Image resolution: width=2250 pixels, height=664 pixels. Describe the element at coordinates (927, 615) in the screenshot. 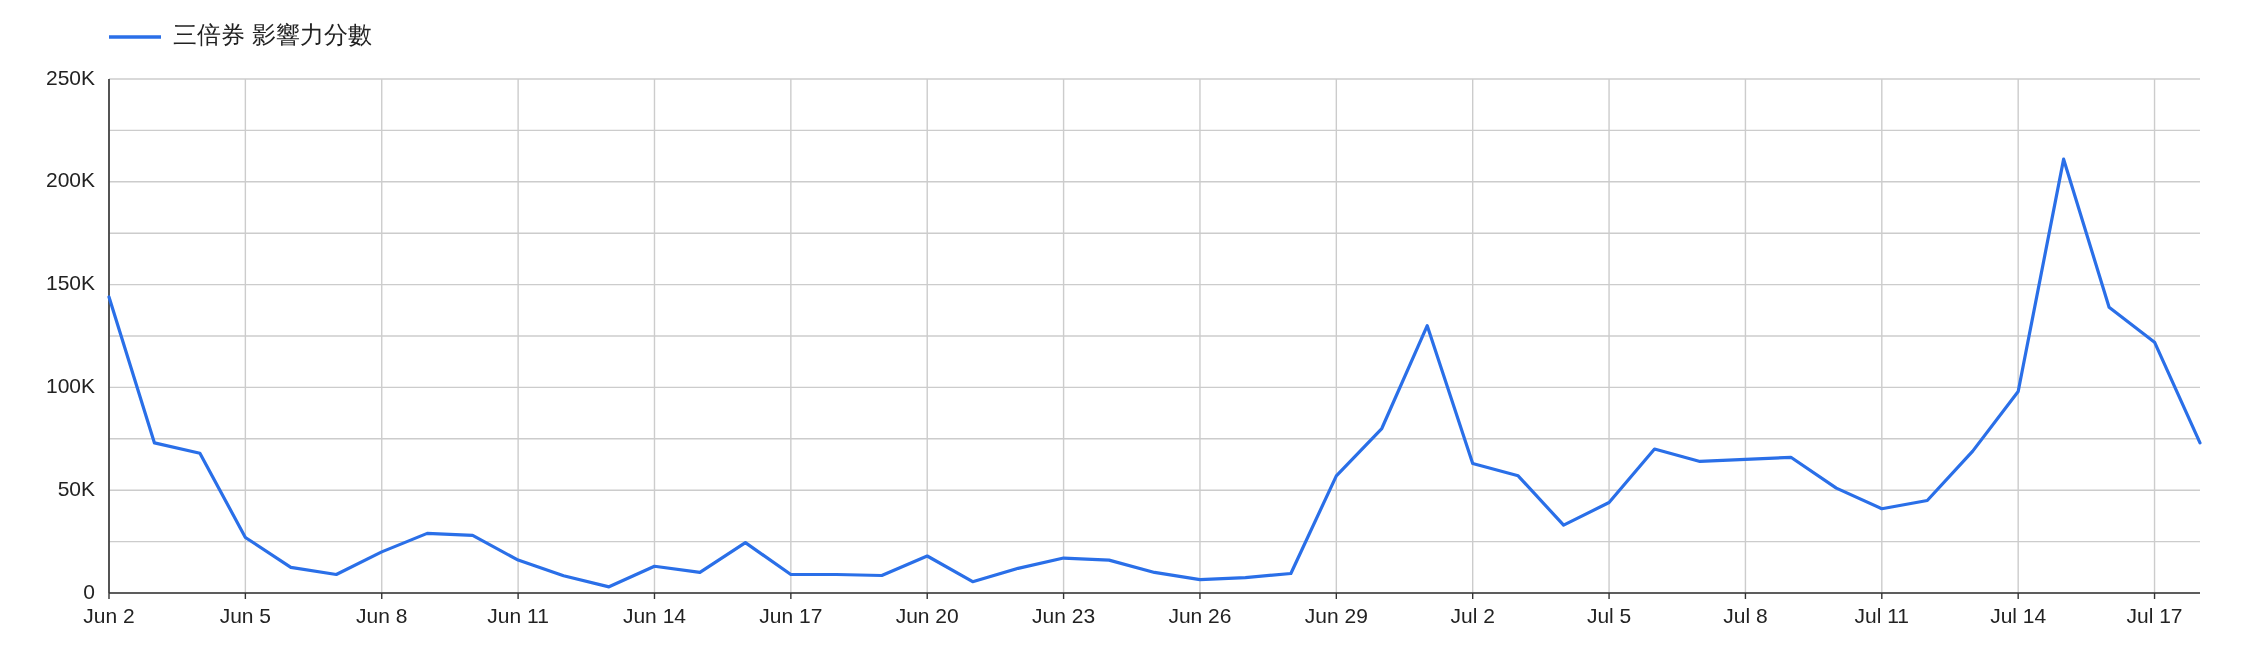

I see `x-tick-label: Jun 20` at that location.